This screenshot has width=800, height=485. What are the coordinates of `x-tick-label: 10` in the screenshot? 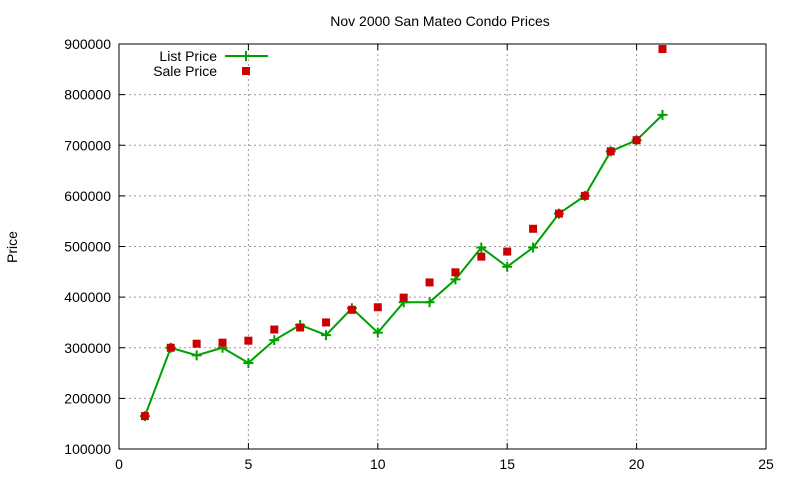 It's located at (378, 464).